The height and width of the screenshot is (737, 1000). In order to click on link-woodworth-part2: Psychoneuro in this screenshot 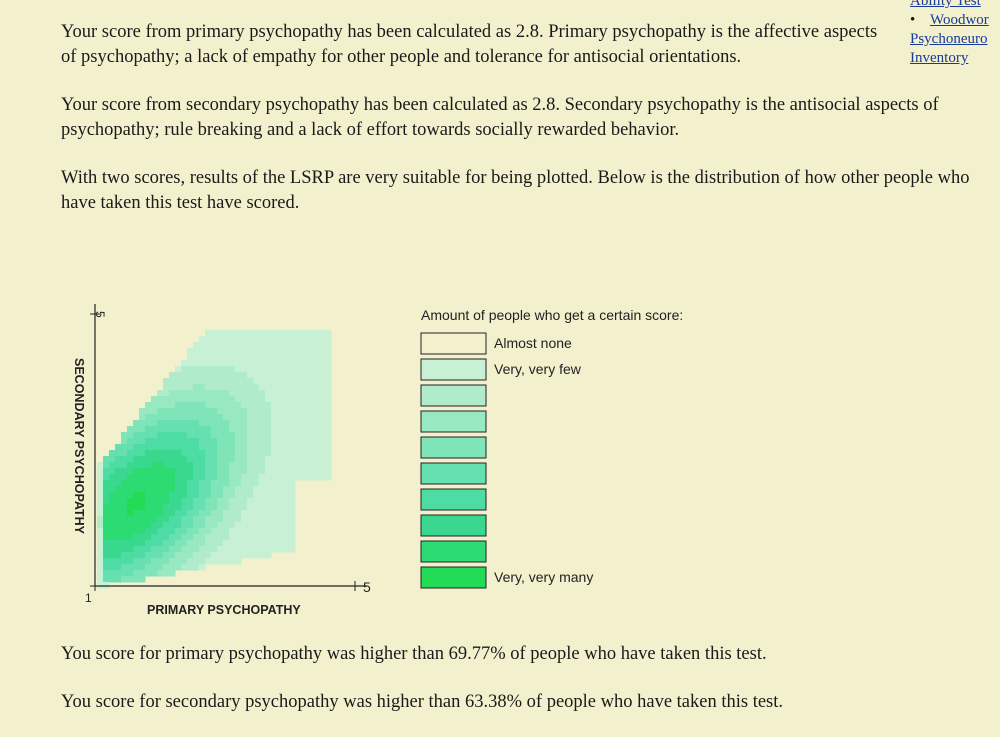, I will do `click(949, 39)`.